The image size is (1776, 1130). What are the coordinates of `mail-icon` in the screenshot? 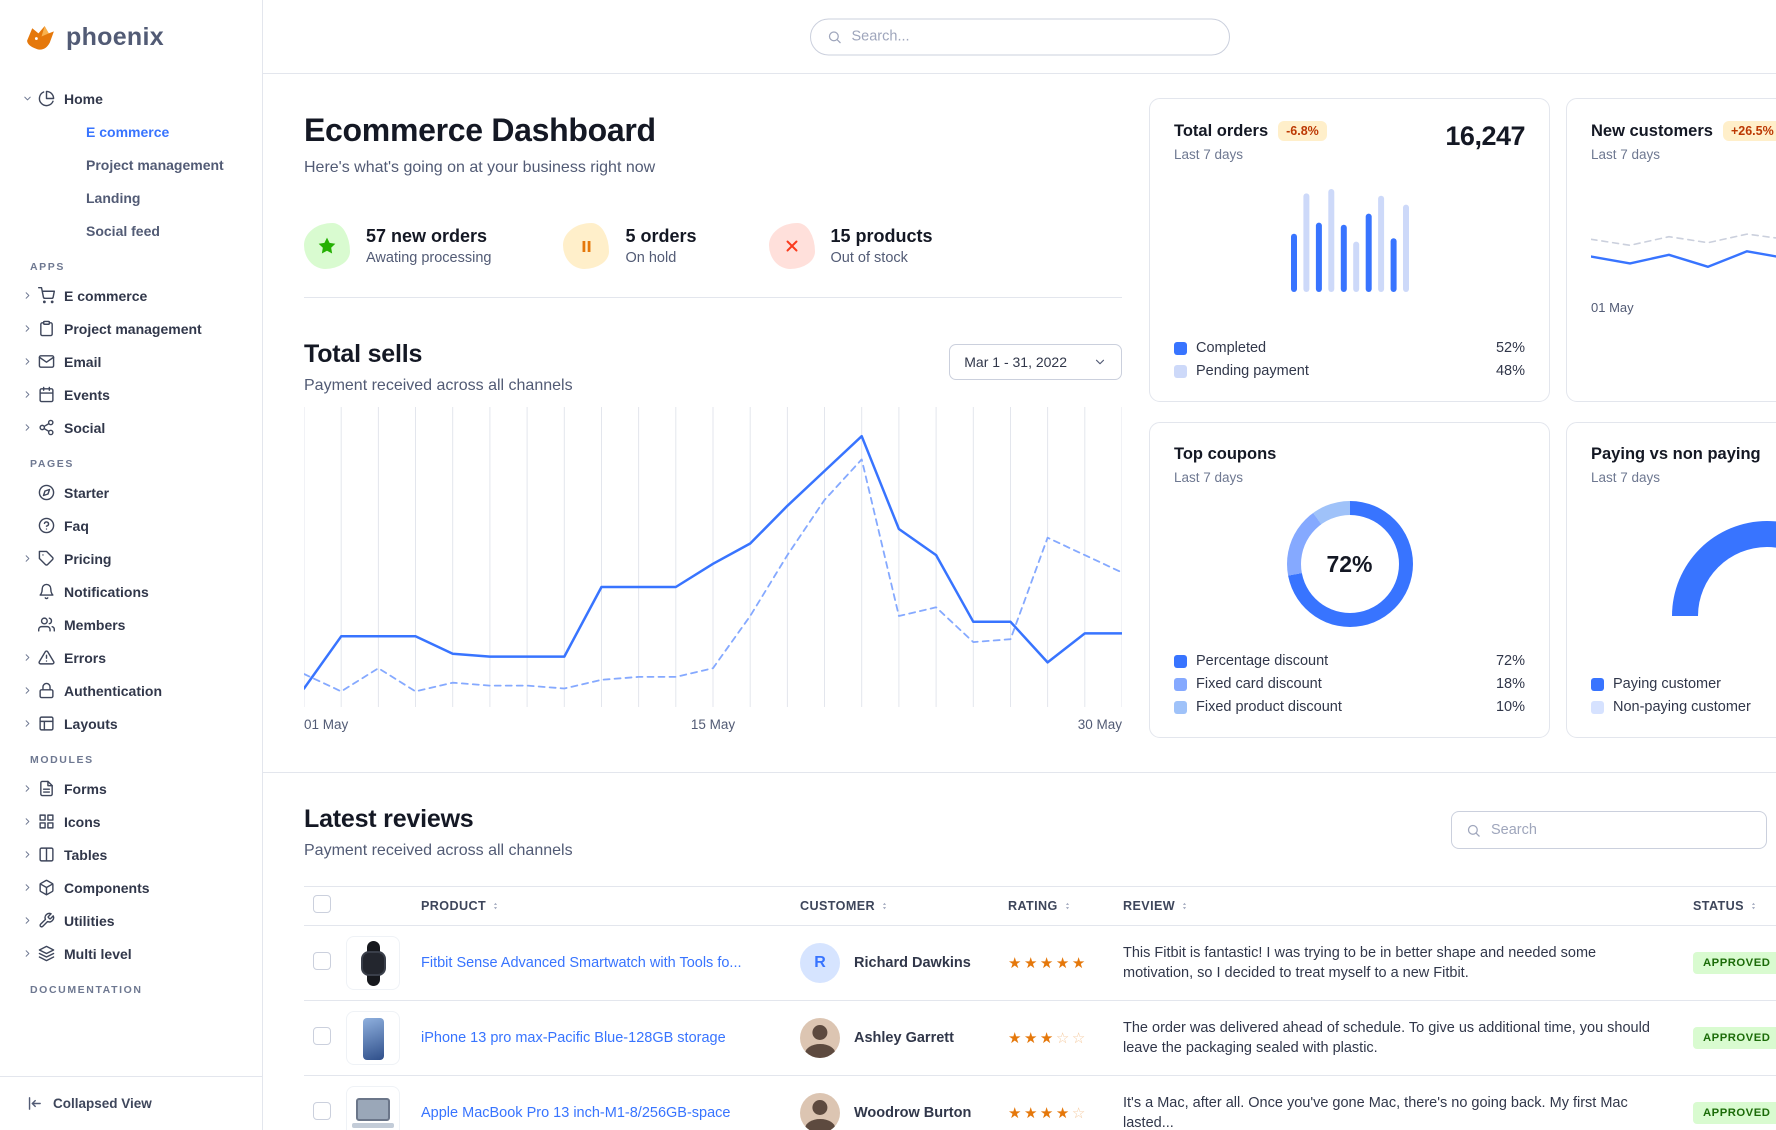 It's located at (46, 361).